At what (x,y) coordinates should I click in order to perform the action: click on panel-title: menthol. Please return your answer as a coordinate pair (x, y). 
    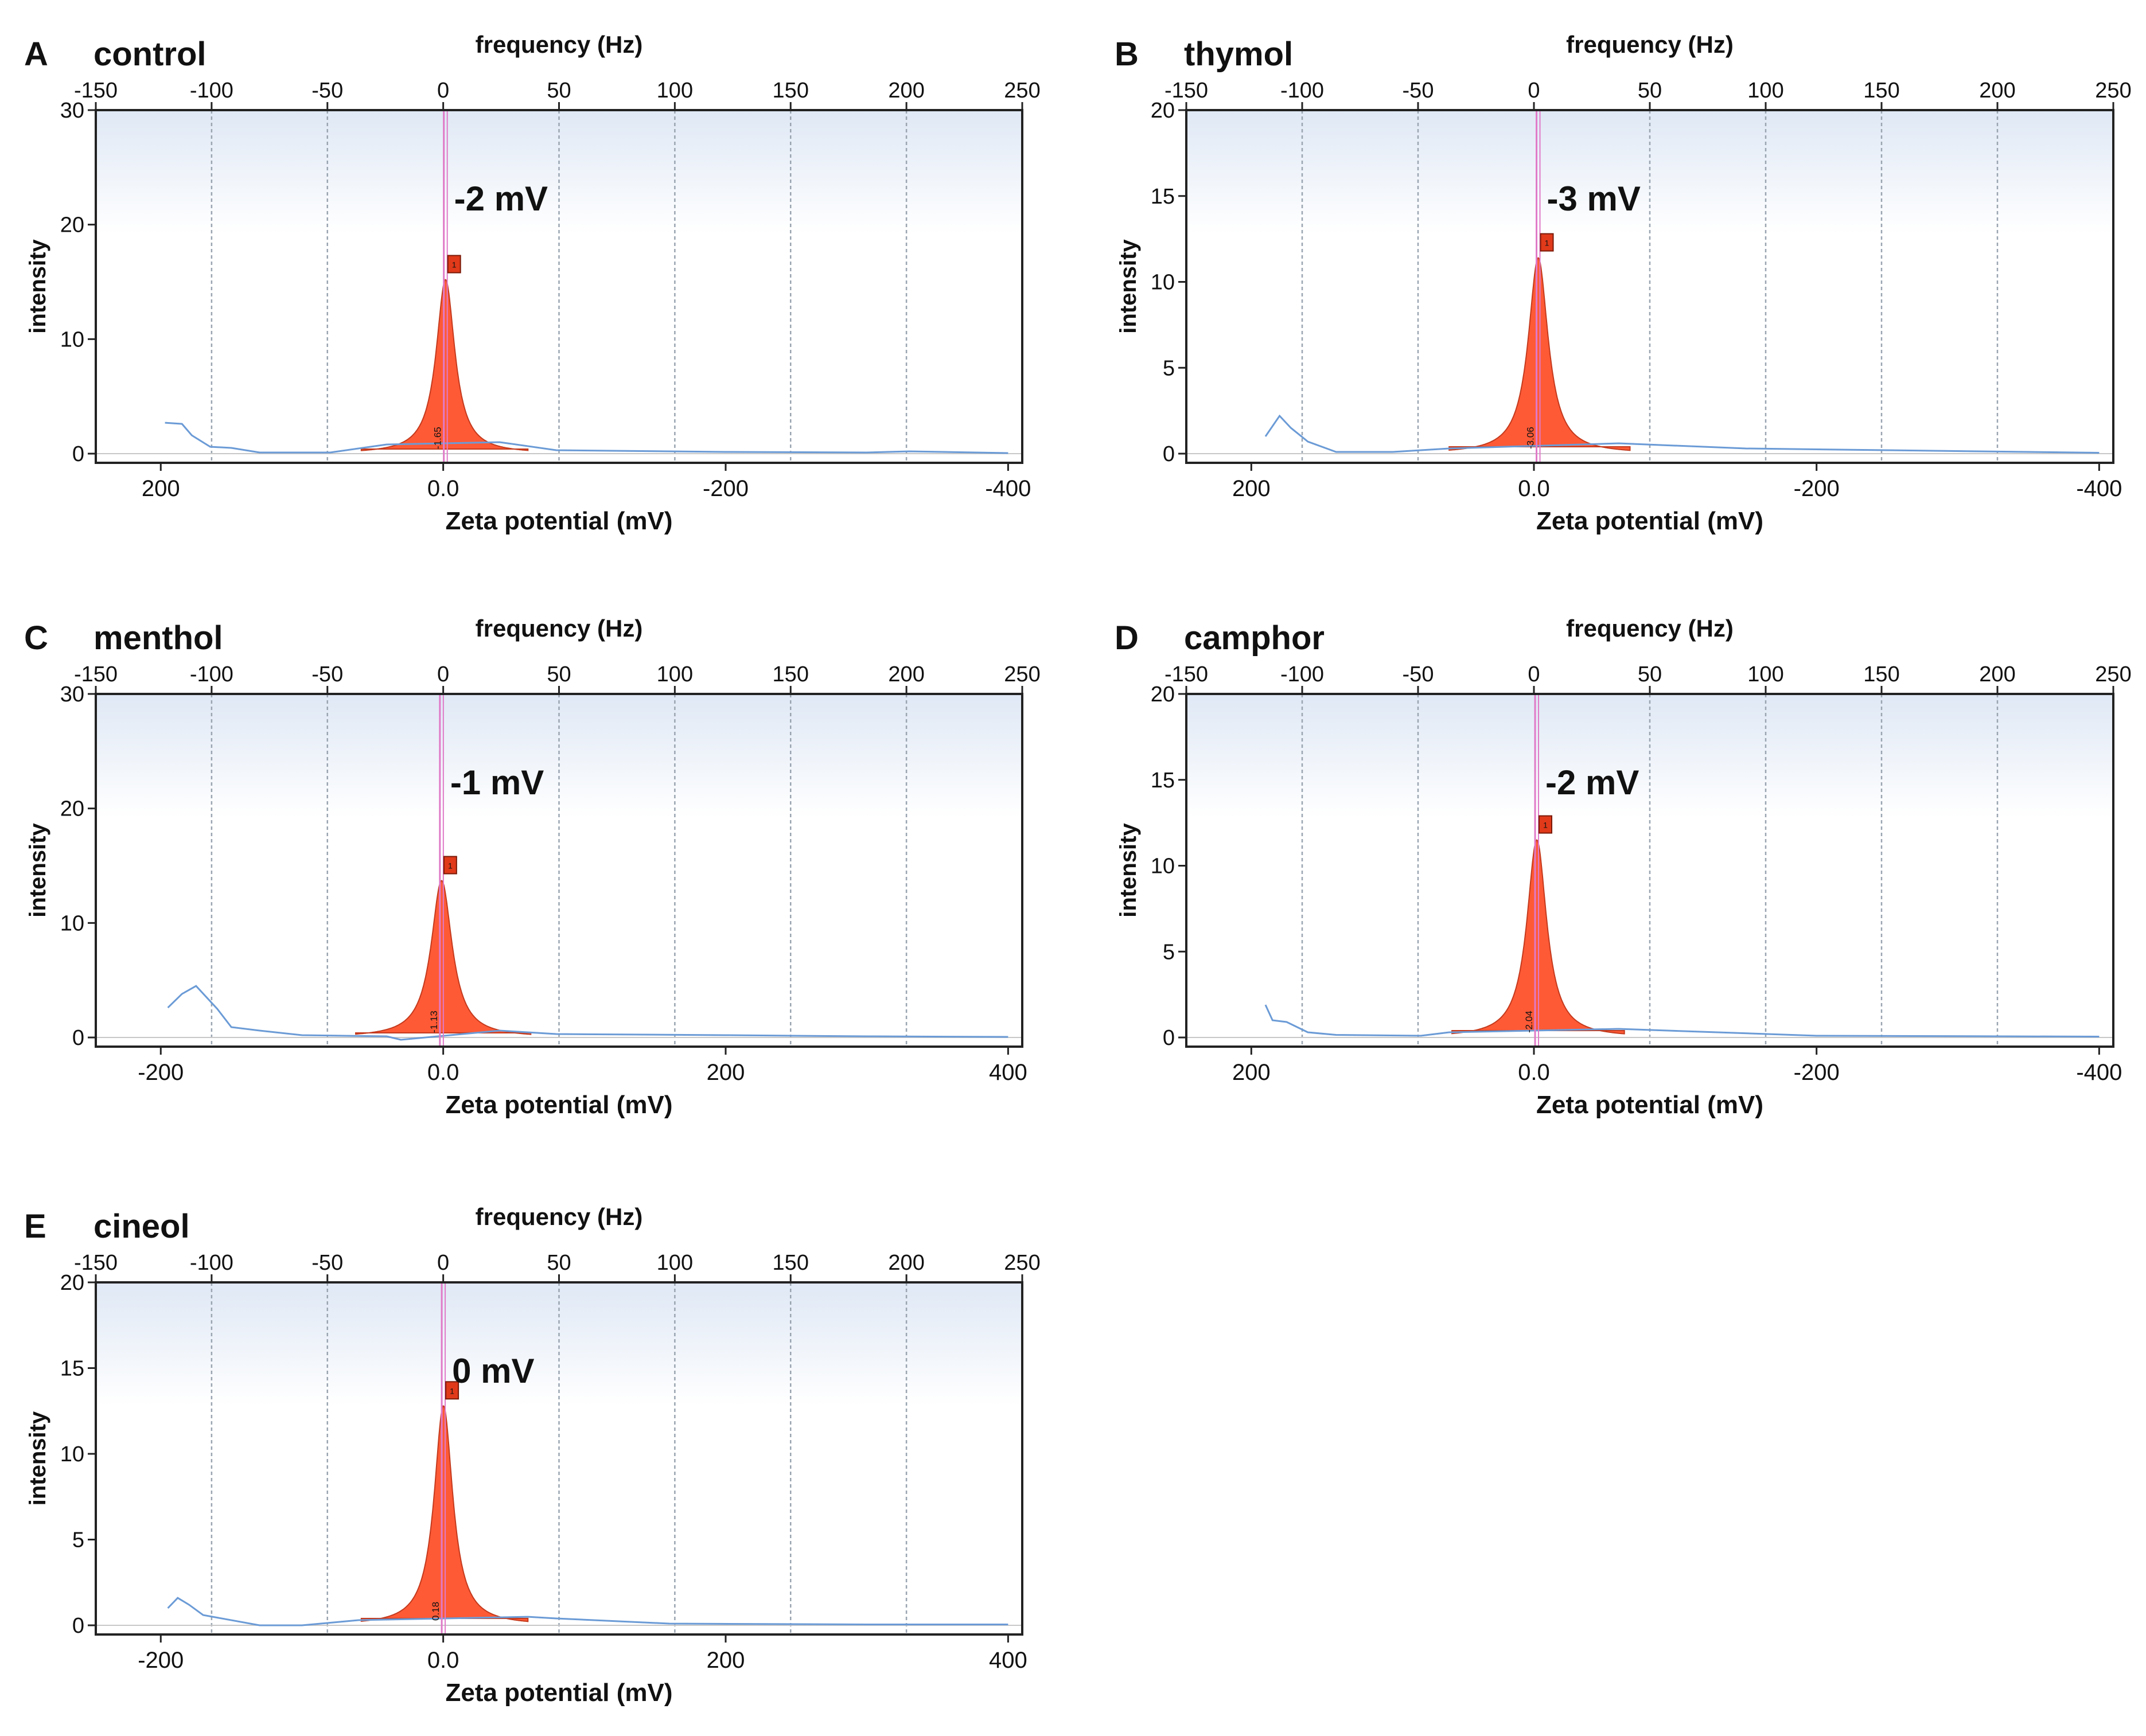
    Looking at the image, I should click on (158, 638).